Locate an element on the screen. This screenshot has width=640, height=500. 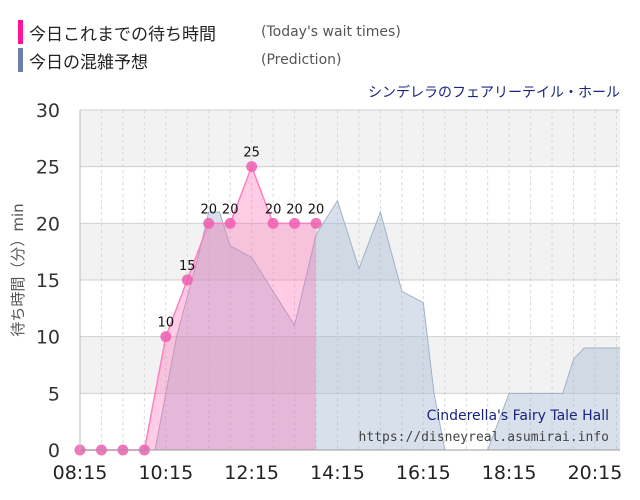
y-tick-label: 25 is located at coordinates (48, 168).